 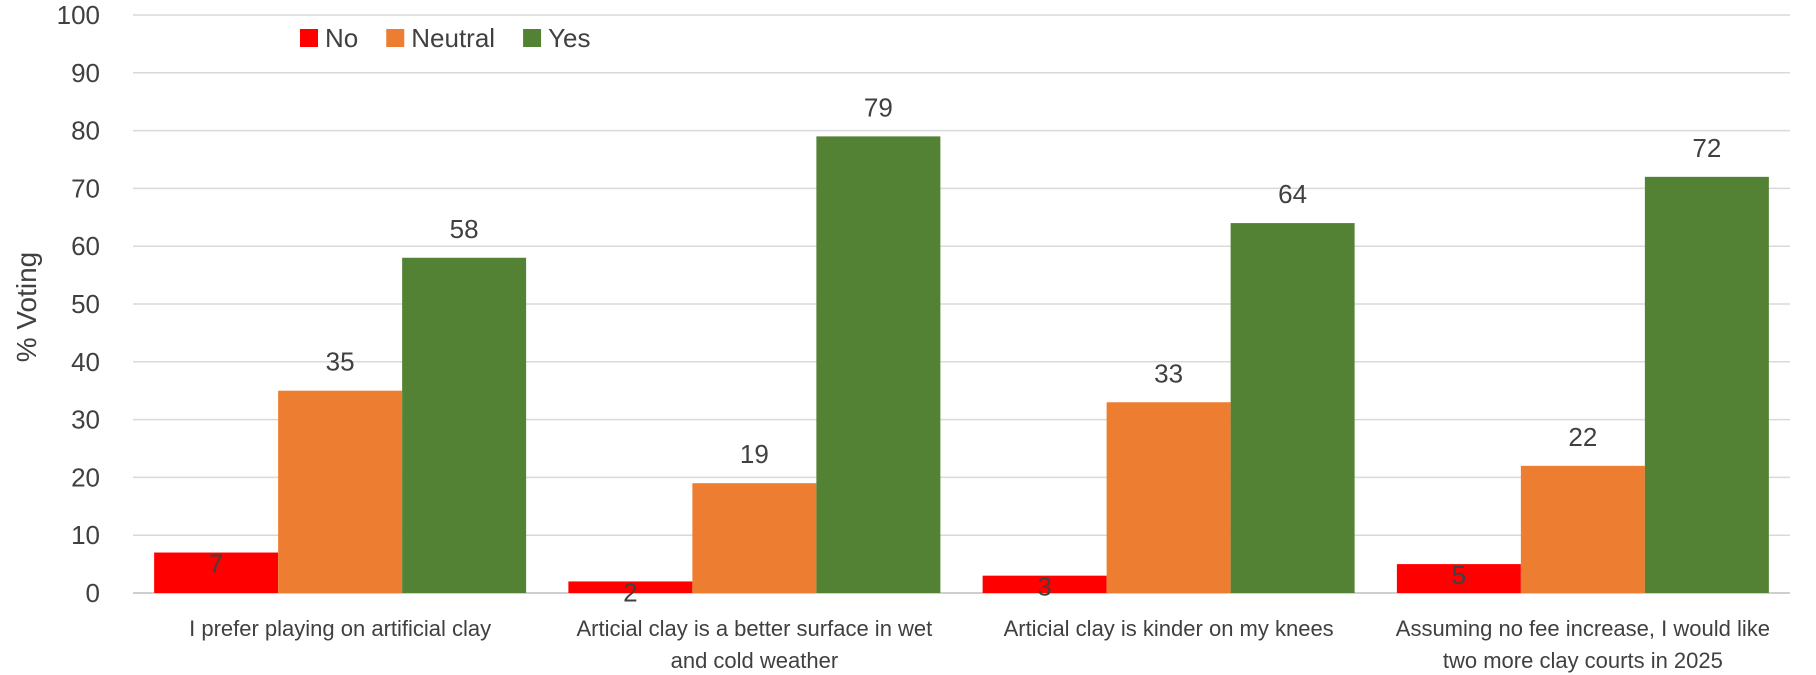 I want to click on legend: No Neutral Yes, so click(x=445, y=38).